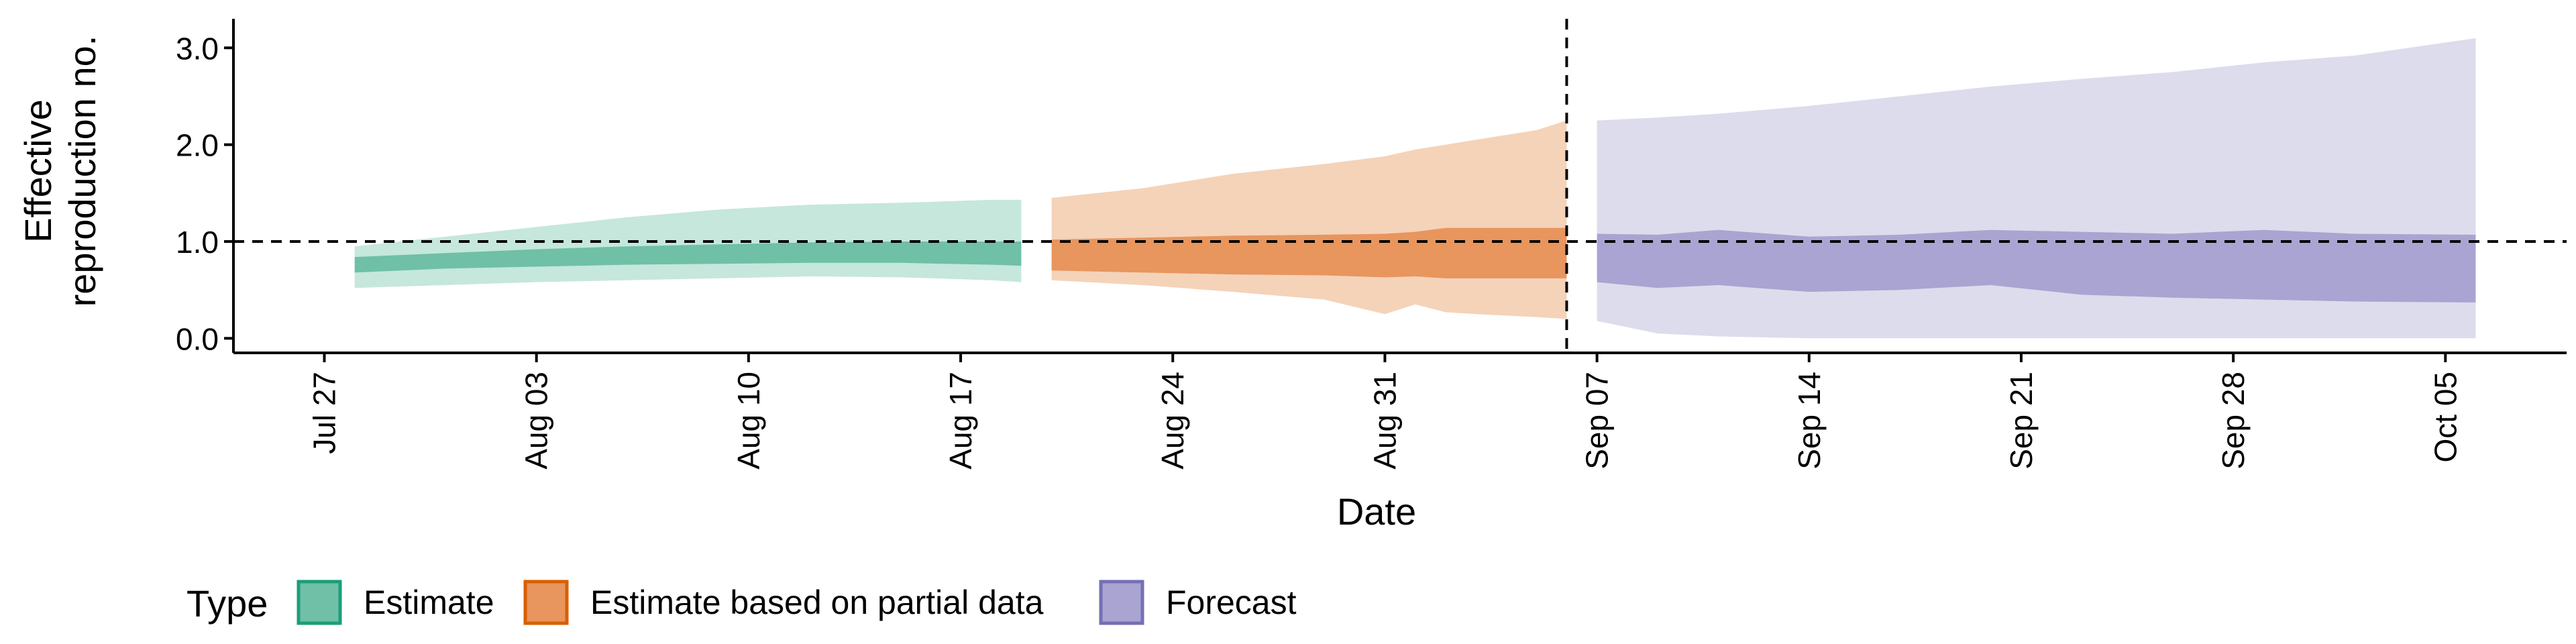  Describe the element at coordinates (204, 193) in the screenshot. I see `y-axis-ticks: 0.0 1.0 2.0 3.0` at that location.